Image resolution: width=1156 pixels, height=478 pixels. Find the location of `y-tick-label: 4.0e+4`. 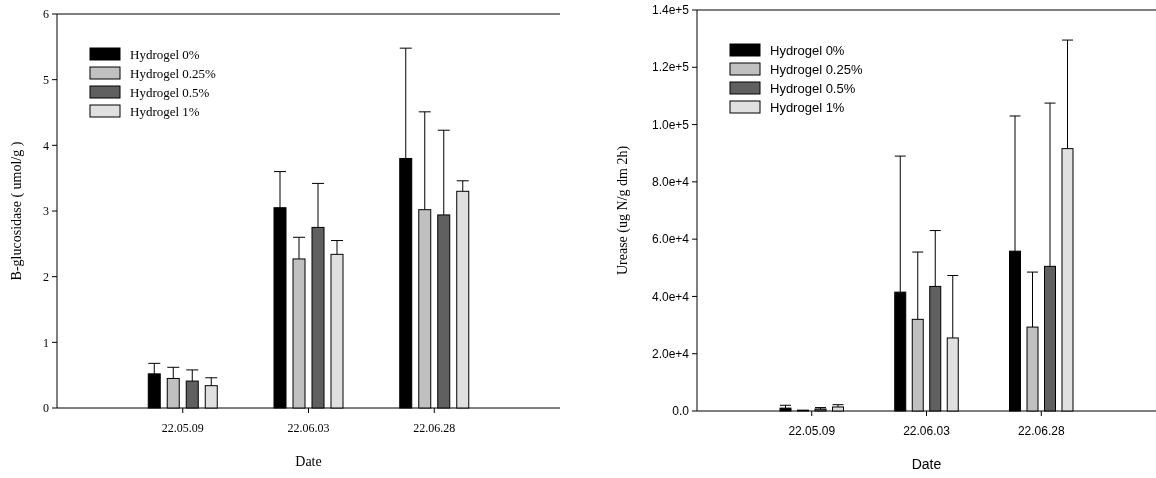

y-tick-label: 4.0e+4 is located at coordinates (670, 296).